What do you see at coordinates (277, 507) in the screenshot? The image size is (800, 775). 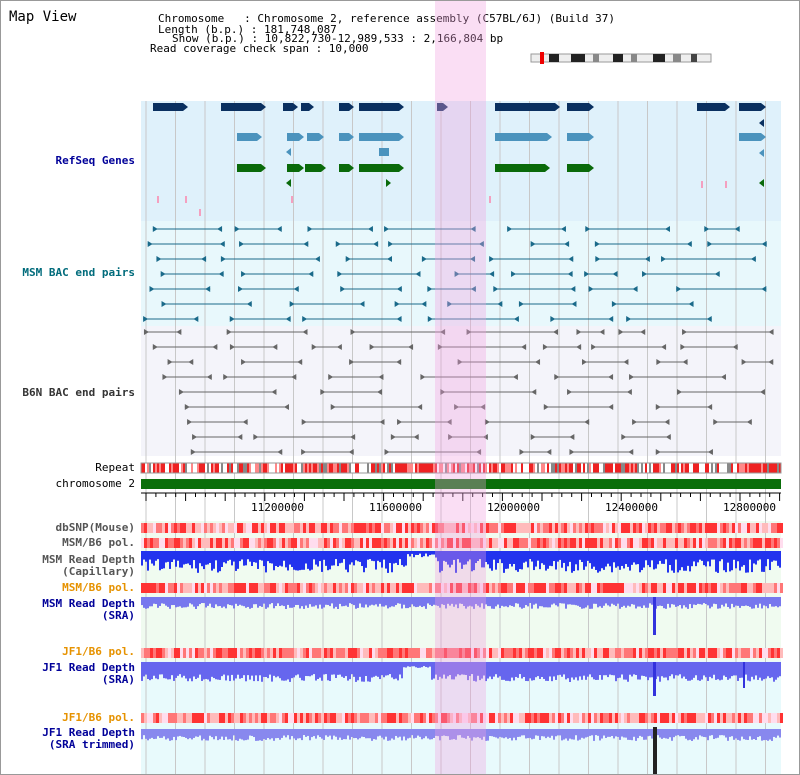 I see `axis-tick-label: 11200000` at bounding box center [277, 507].